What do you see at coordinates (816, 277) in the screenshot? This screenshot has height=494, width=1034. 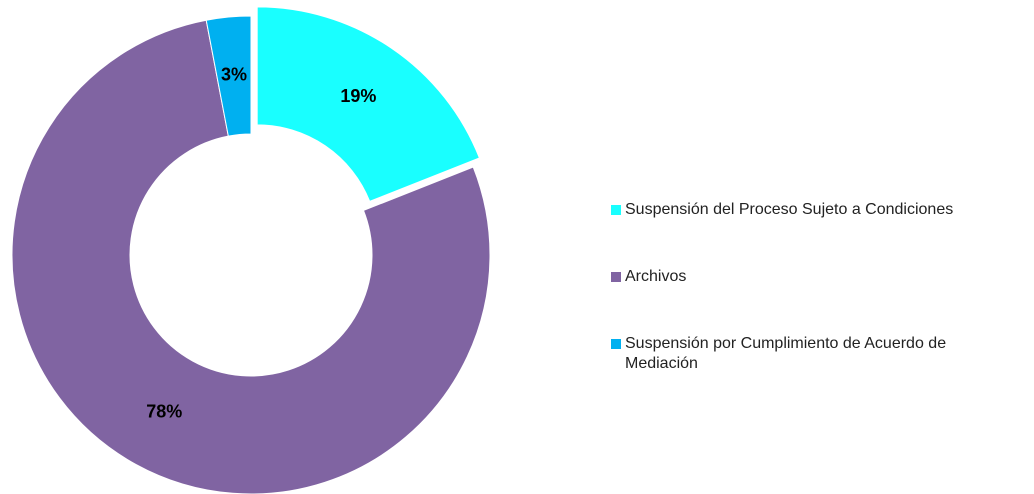 I see `legend-item: Archivos` at bounding box center [816, 277].